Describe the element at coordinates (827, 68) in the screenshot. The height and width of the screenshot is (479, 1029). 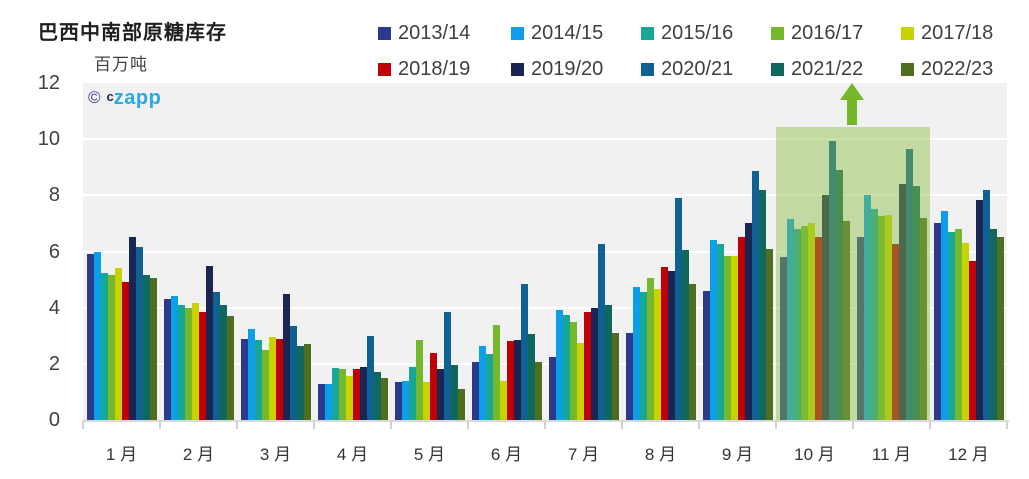
I see `legend-label: 2021/22` at that location.